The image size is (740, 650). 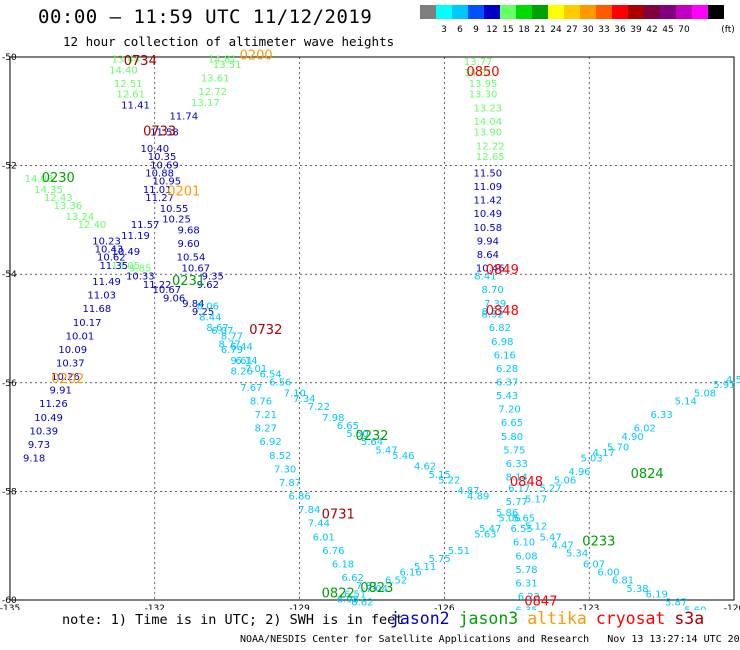 What do you see at coordinates (439, 475) in the screenshot?
I see `swh-value-label: 5.15` at bounding box center [439, 475].